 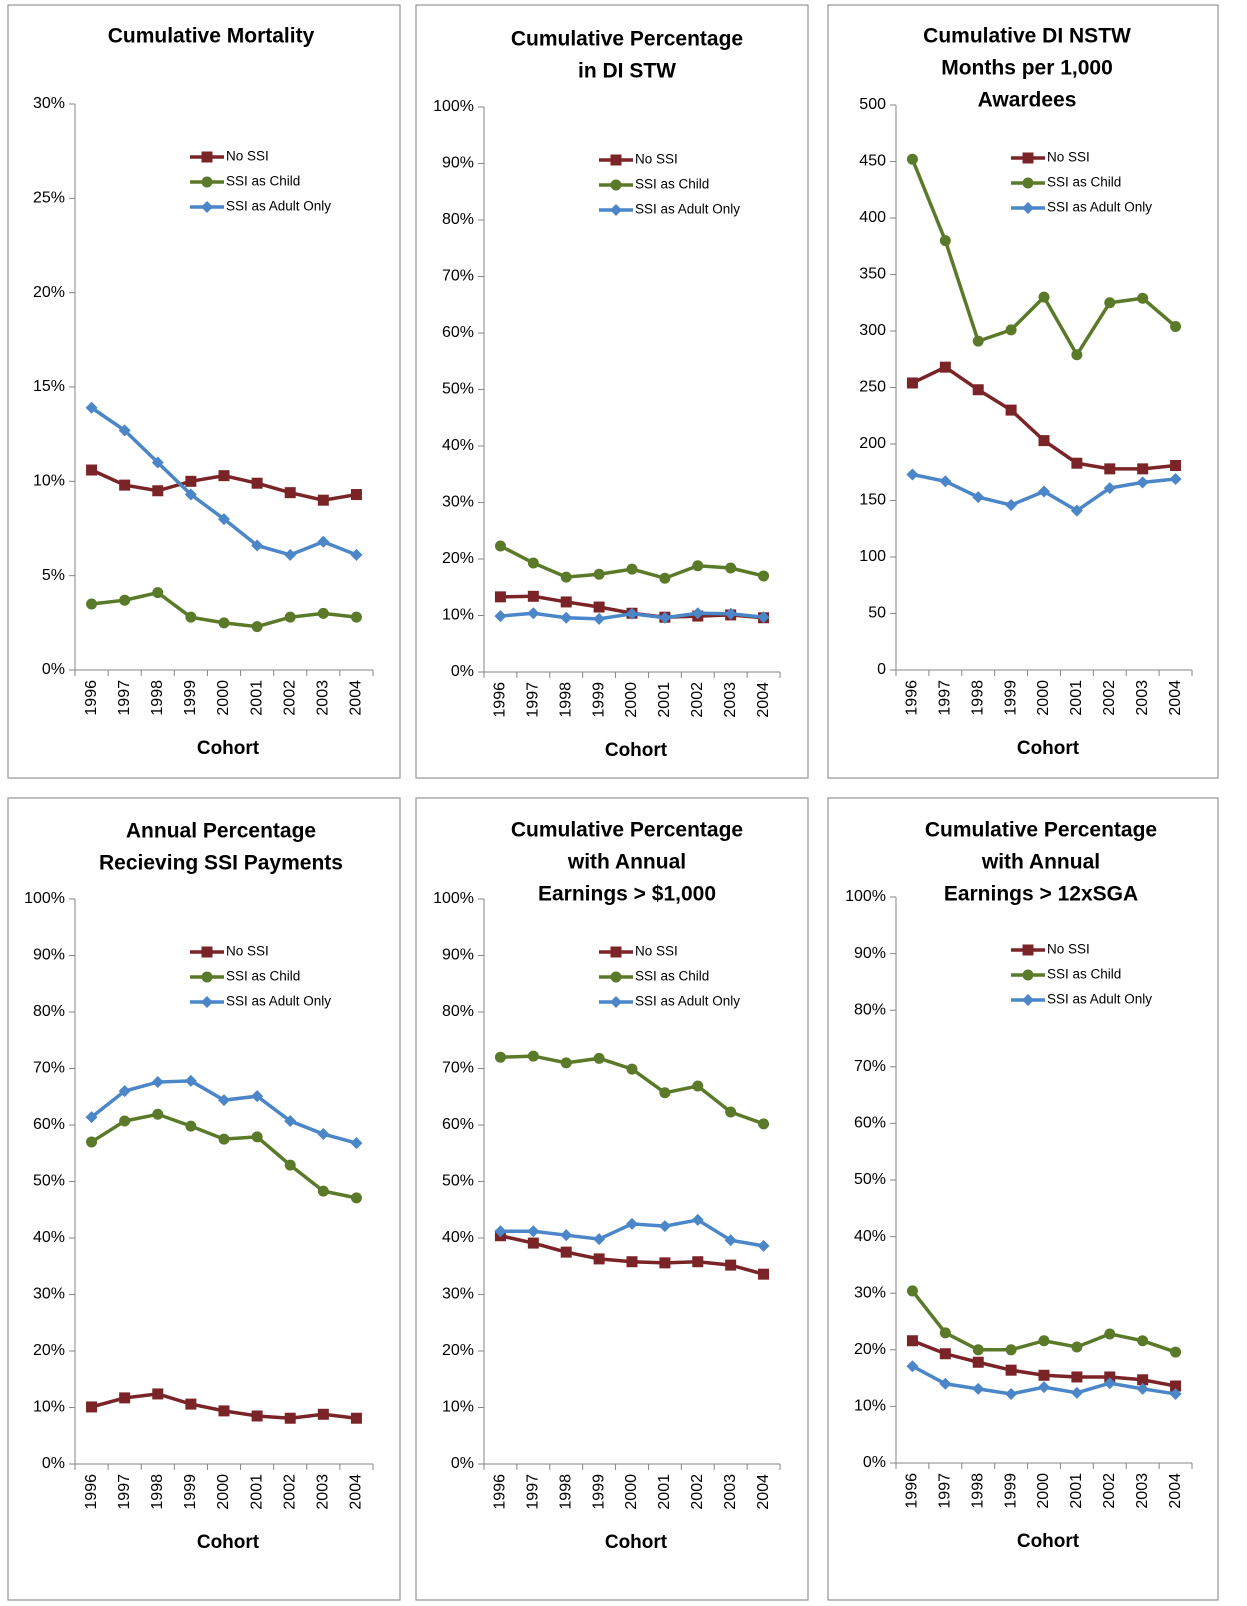 What do you see at coordinates (1041, 894) in the screenshot?
I see `chart-title: Earnings > 12xSGA` at bounding box center [1041, 894].